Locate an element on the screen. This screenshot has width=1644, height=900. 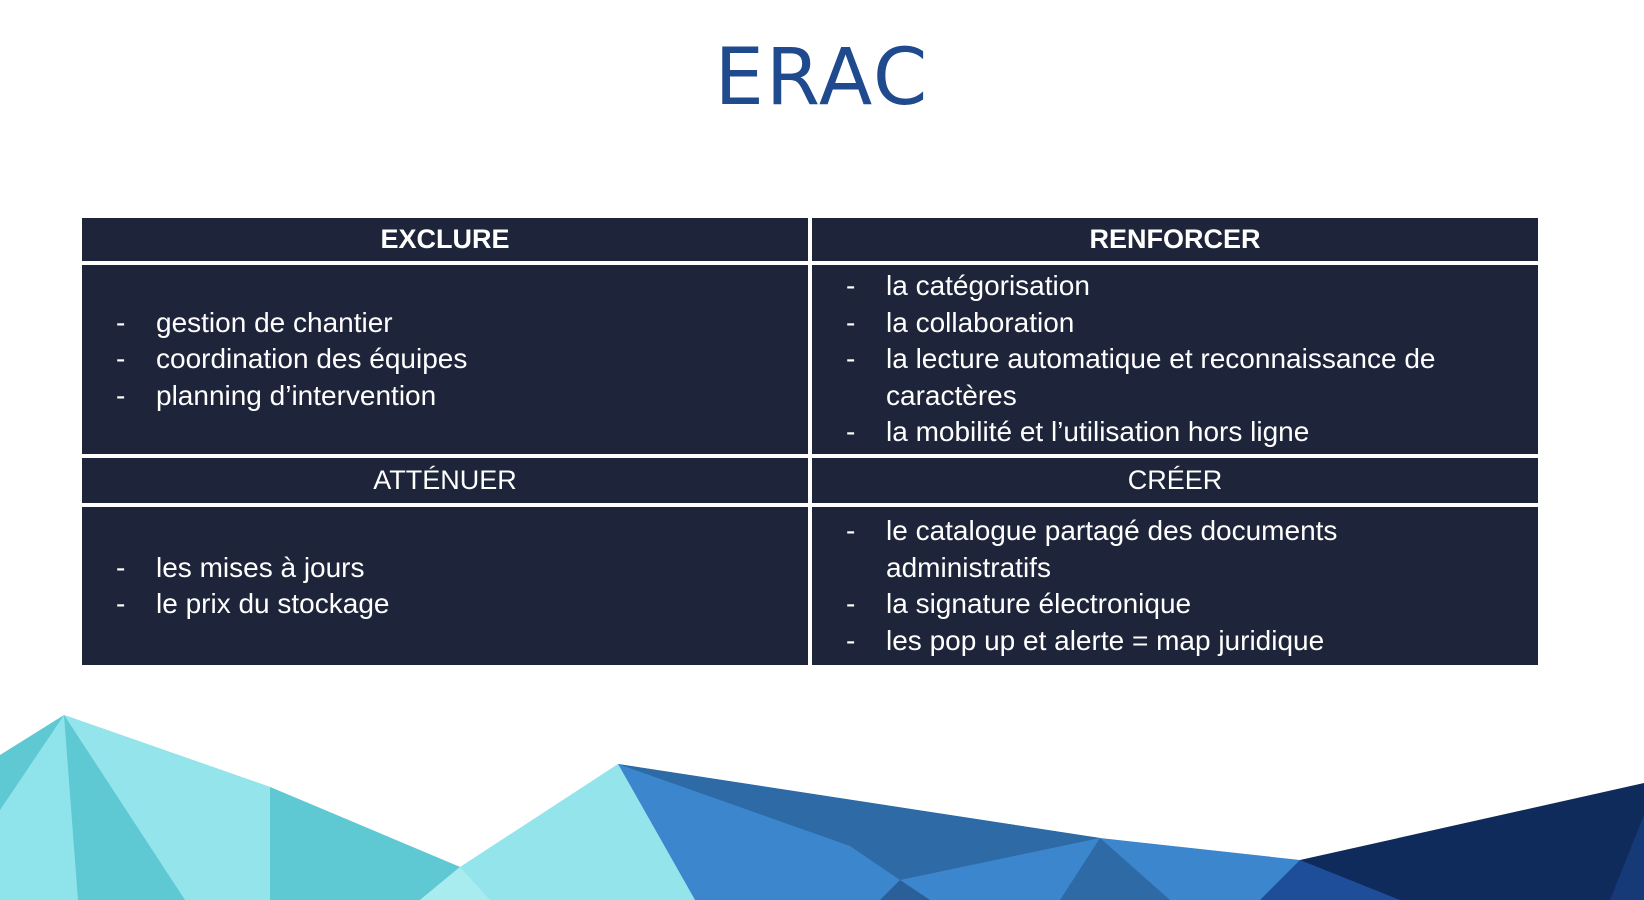
list-item: - coordination des équipes is located at coordinates (446, 359).